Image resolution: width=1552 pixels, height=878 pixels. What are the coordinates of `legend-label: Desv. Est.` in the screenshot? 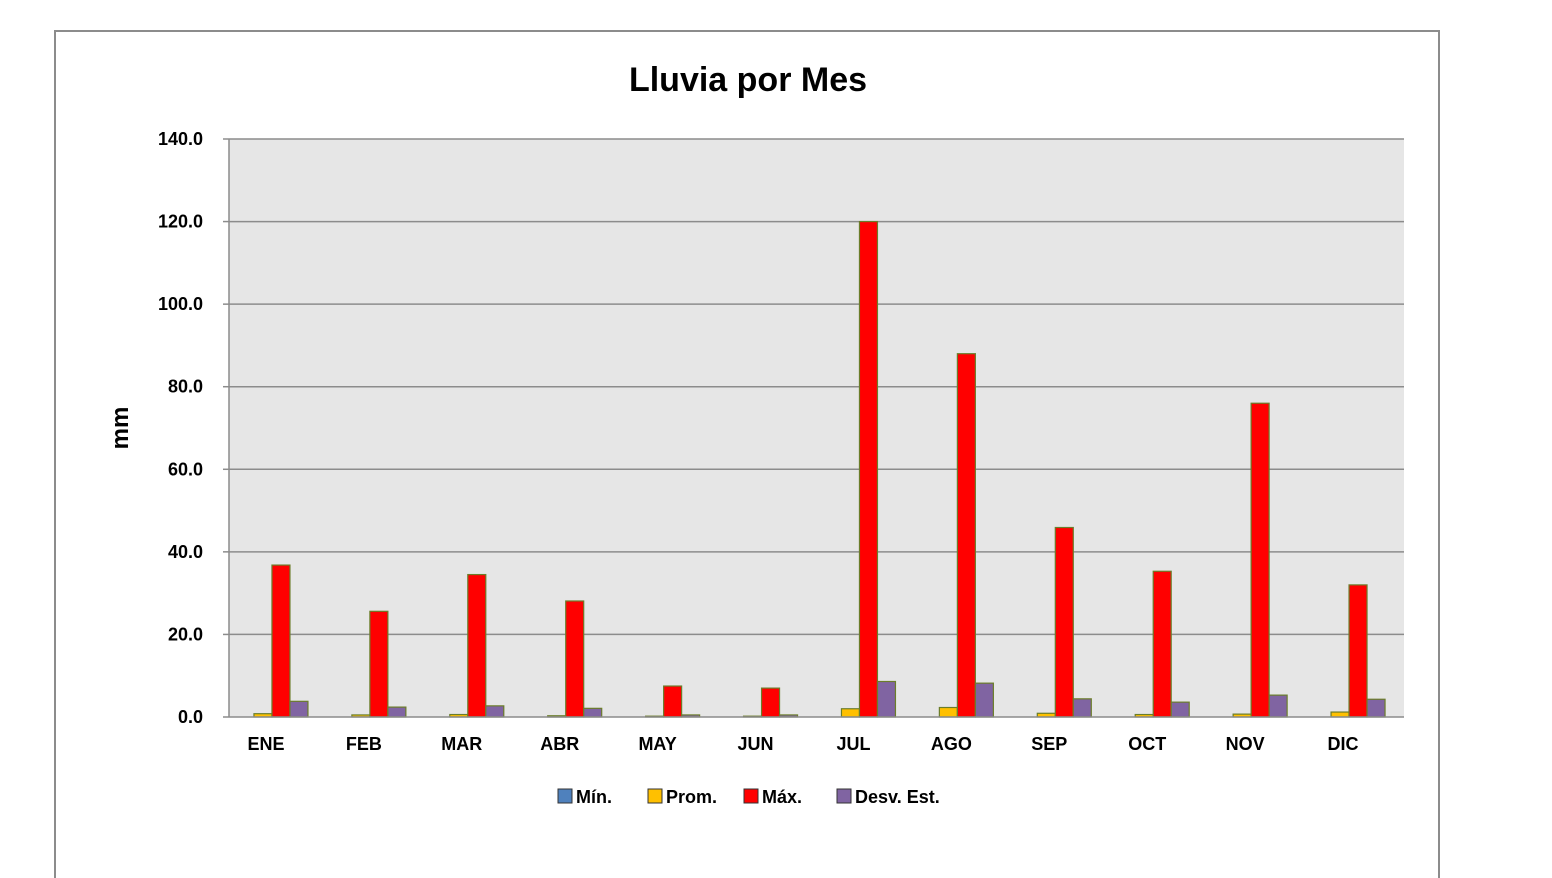 It's located at (897, 797).